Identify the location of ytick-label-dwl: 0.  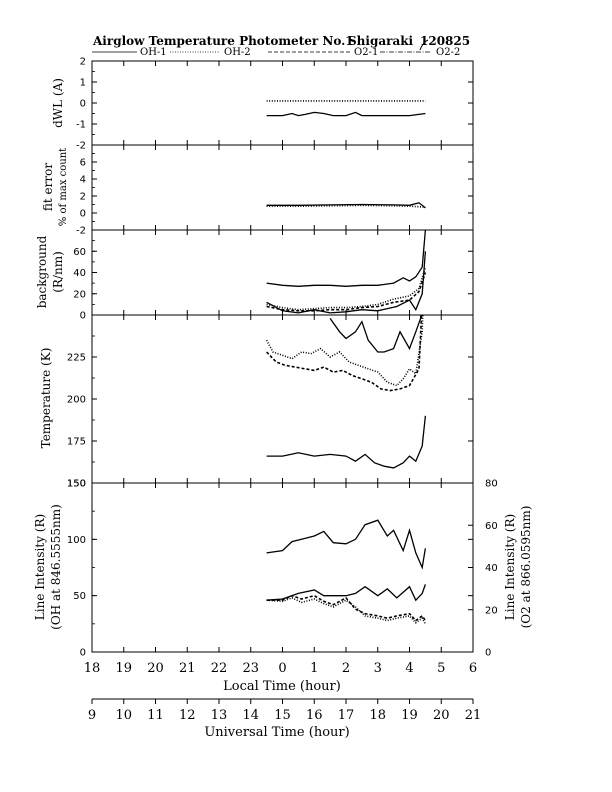
(83, 104).